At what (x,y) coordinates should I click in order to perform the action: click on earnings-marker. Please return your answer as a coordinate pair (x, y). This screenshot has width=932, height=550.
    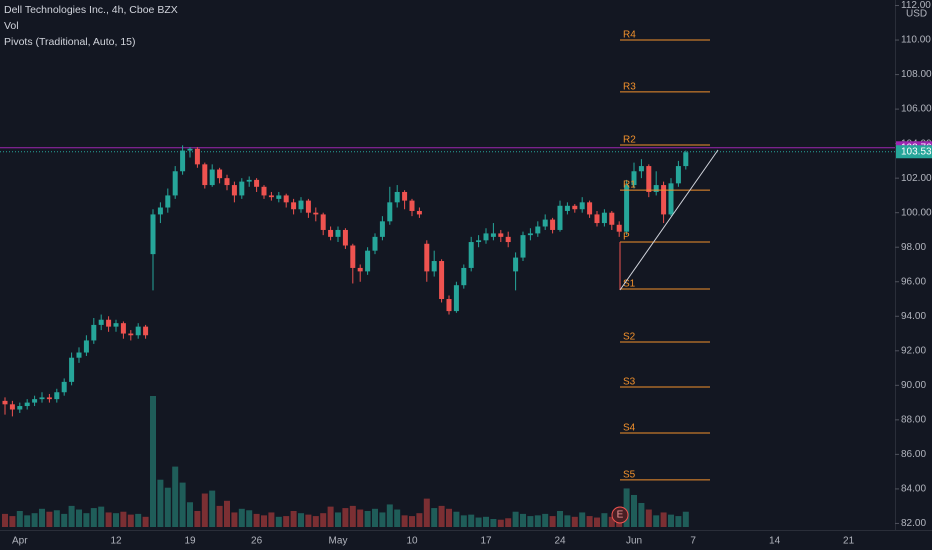
    Looking at the image, I should click on (620, 515).